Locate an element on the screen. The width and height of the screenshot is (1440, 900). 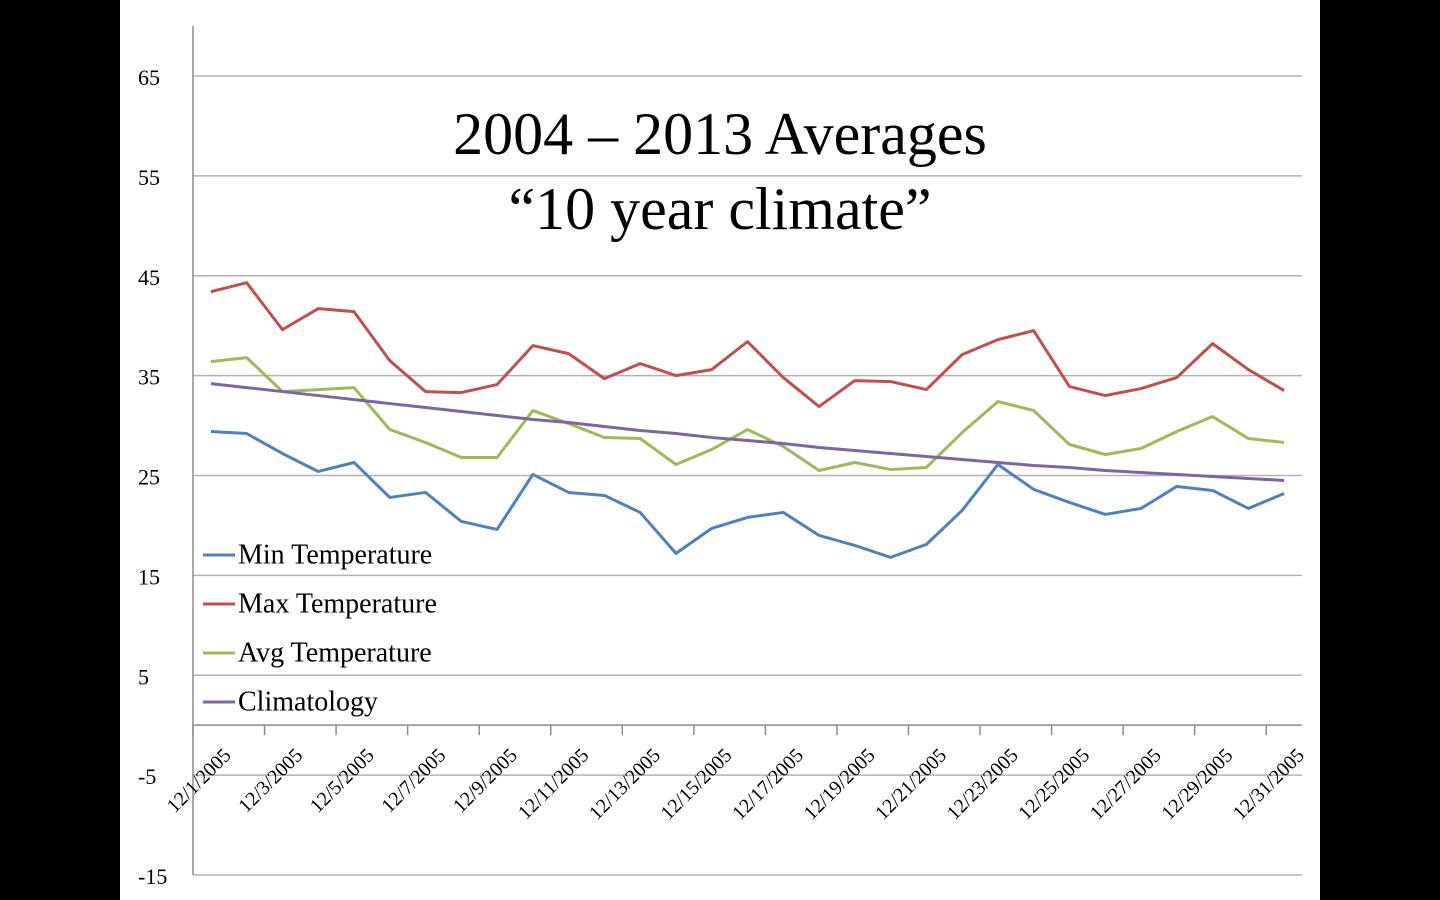
y-tick-label: -15 is located at coordinates (152, 876).